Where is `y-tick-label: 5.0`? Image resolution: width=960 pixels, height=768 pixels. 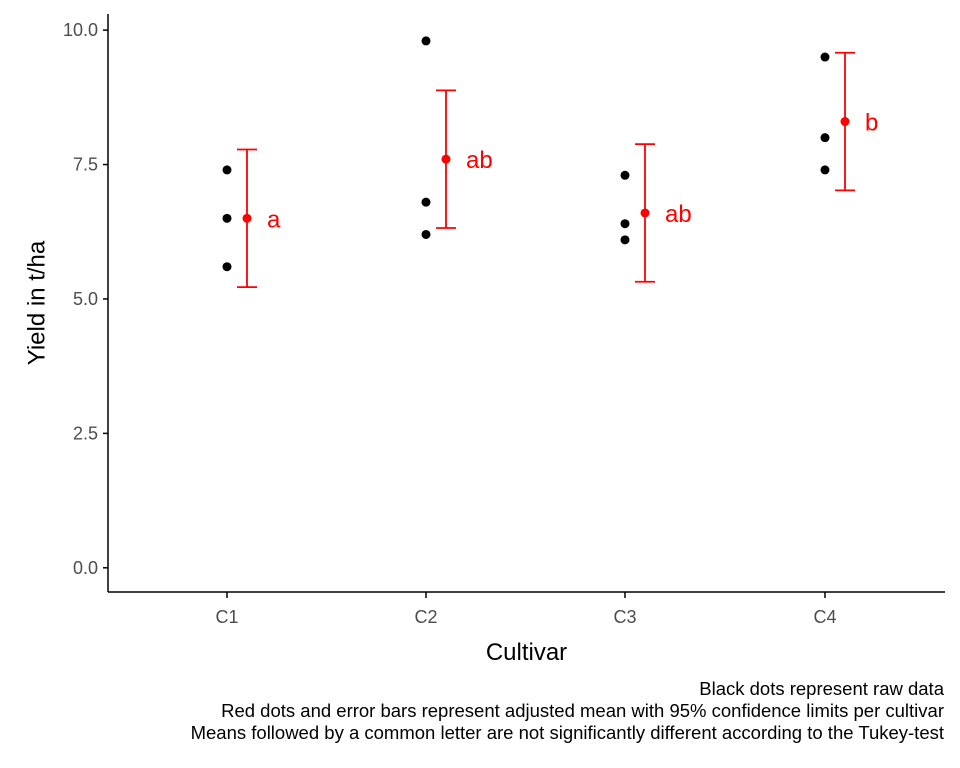
y-tick-label: 5.0 is located at coordinates (85, 299).